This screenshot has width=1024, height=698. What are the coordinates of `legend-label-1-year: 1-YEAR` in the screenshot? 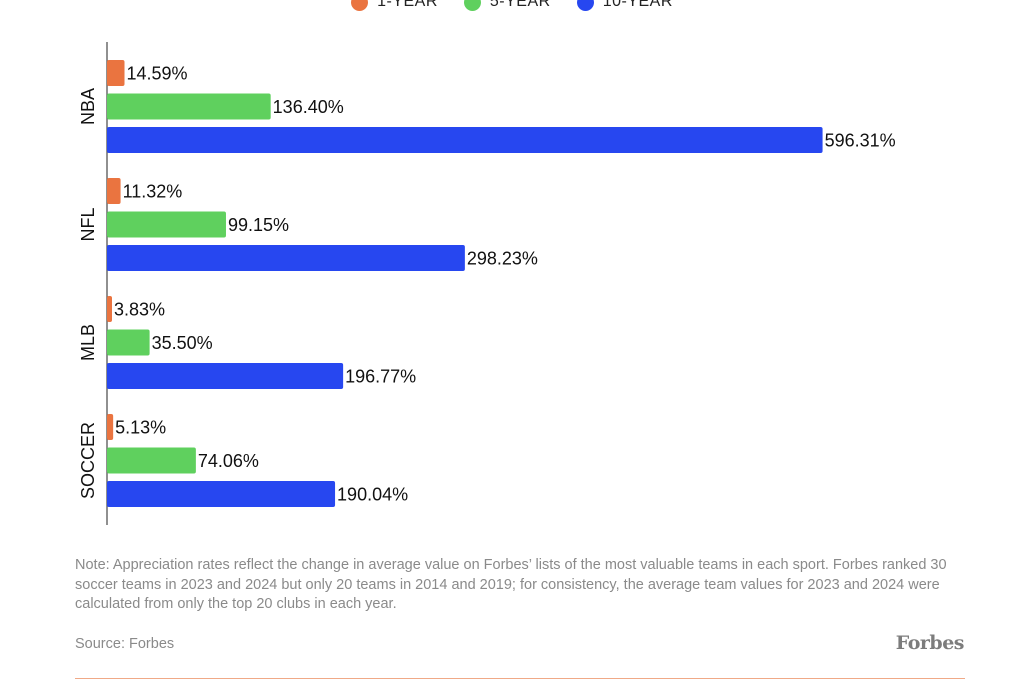 It's located at (407, 5).